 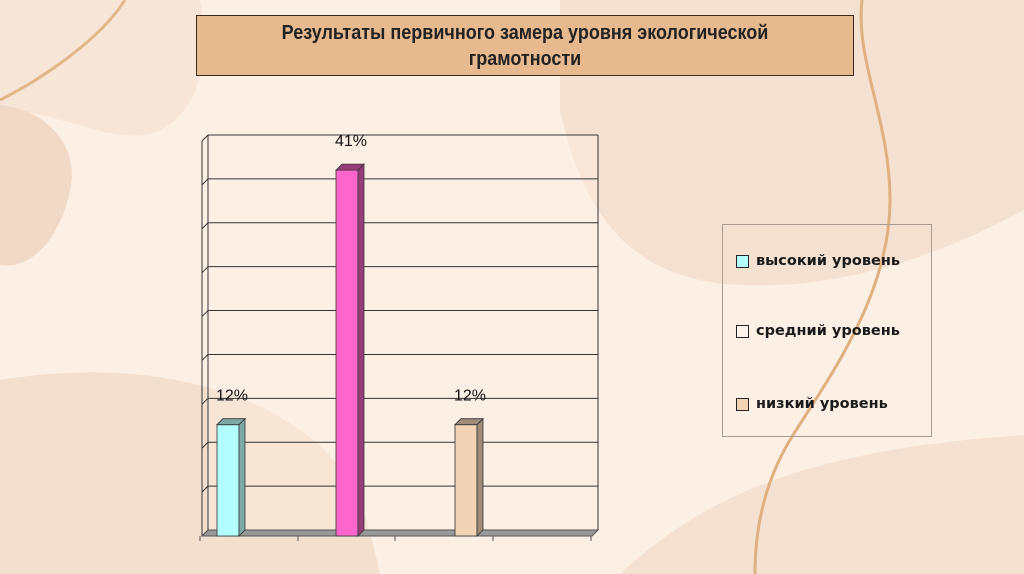 What do you see at coordinates (822, 504) in the screenshot?
I see `decor-blob-bottom-right` at bounding box center [822, 504].